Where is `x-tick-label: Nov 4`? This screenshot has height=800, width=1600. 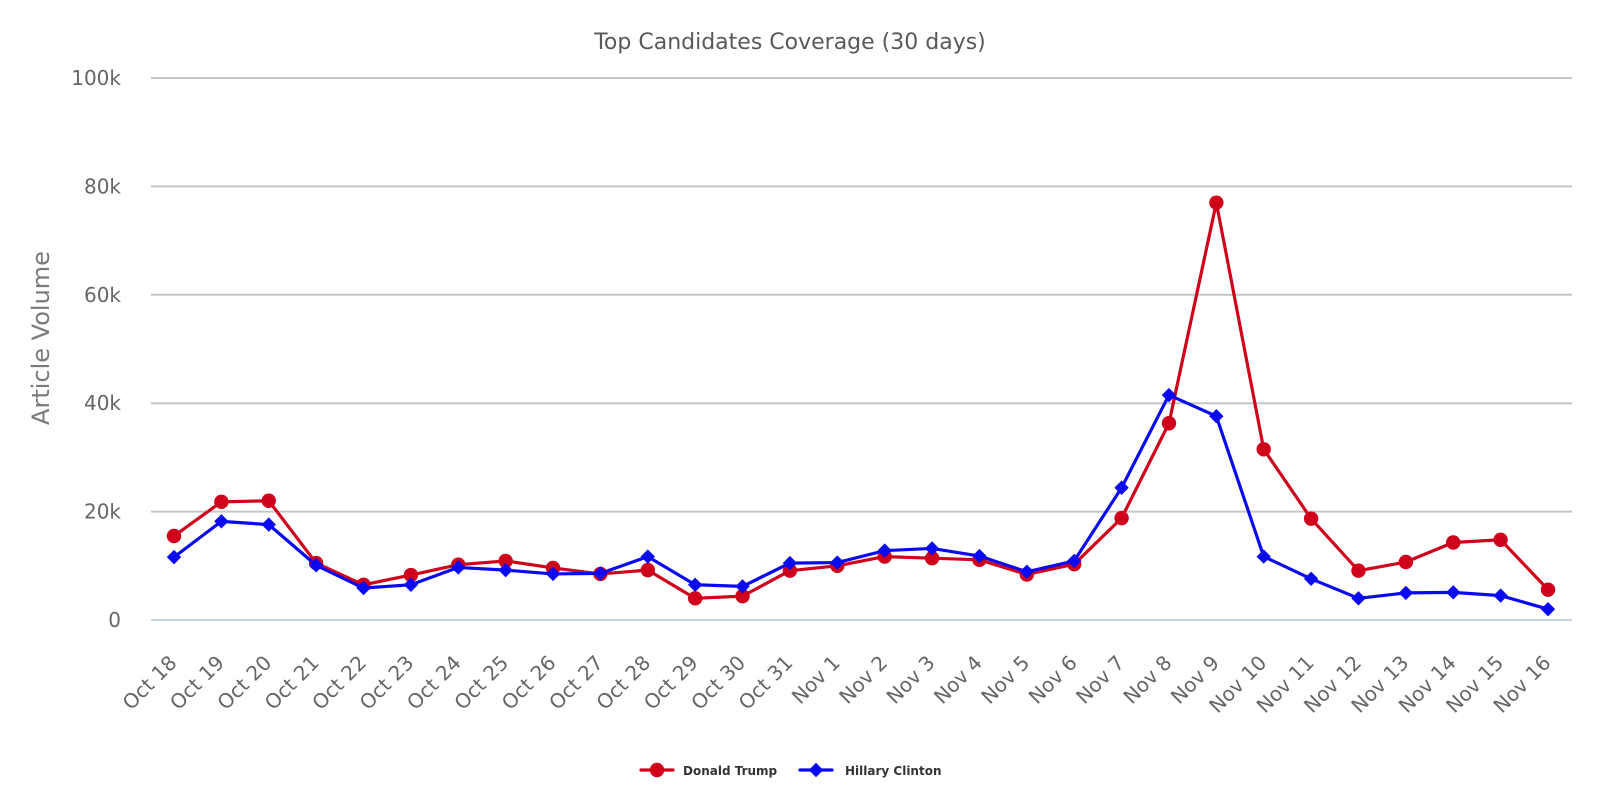
x-tick-label: Nov 4 is located at coordinates (958, 680).